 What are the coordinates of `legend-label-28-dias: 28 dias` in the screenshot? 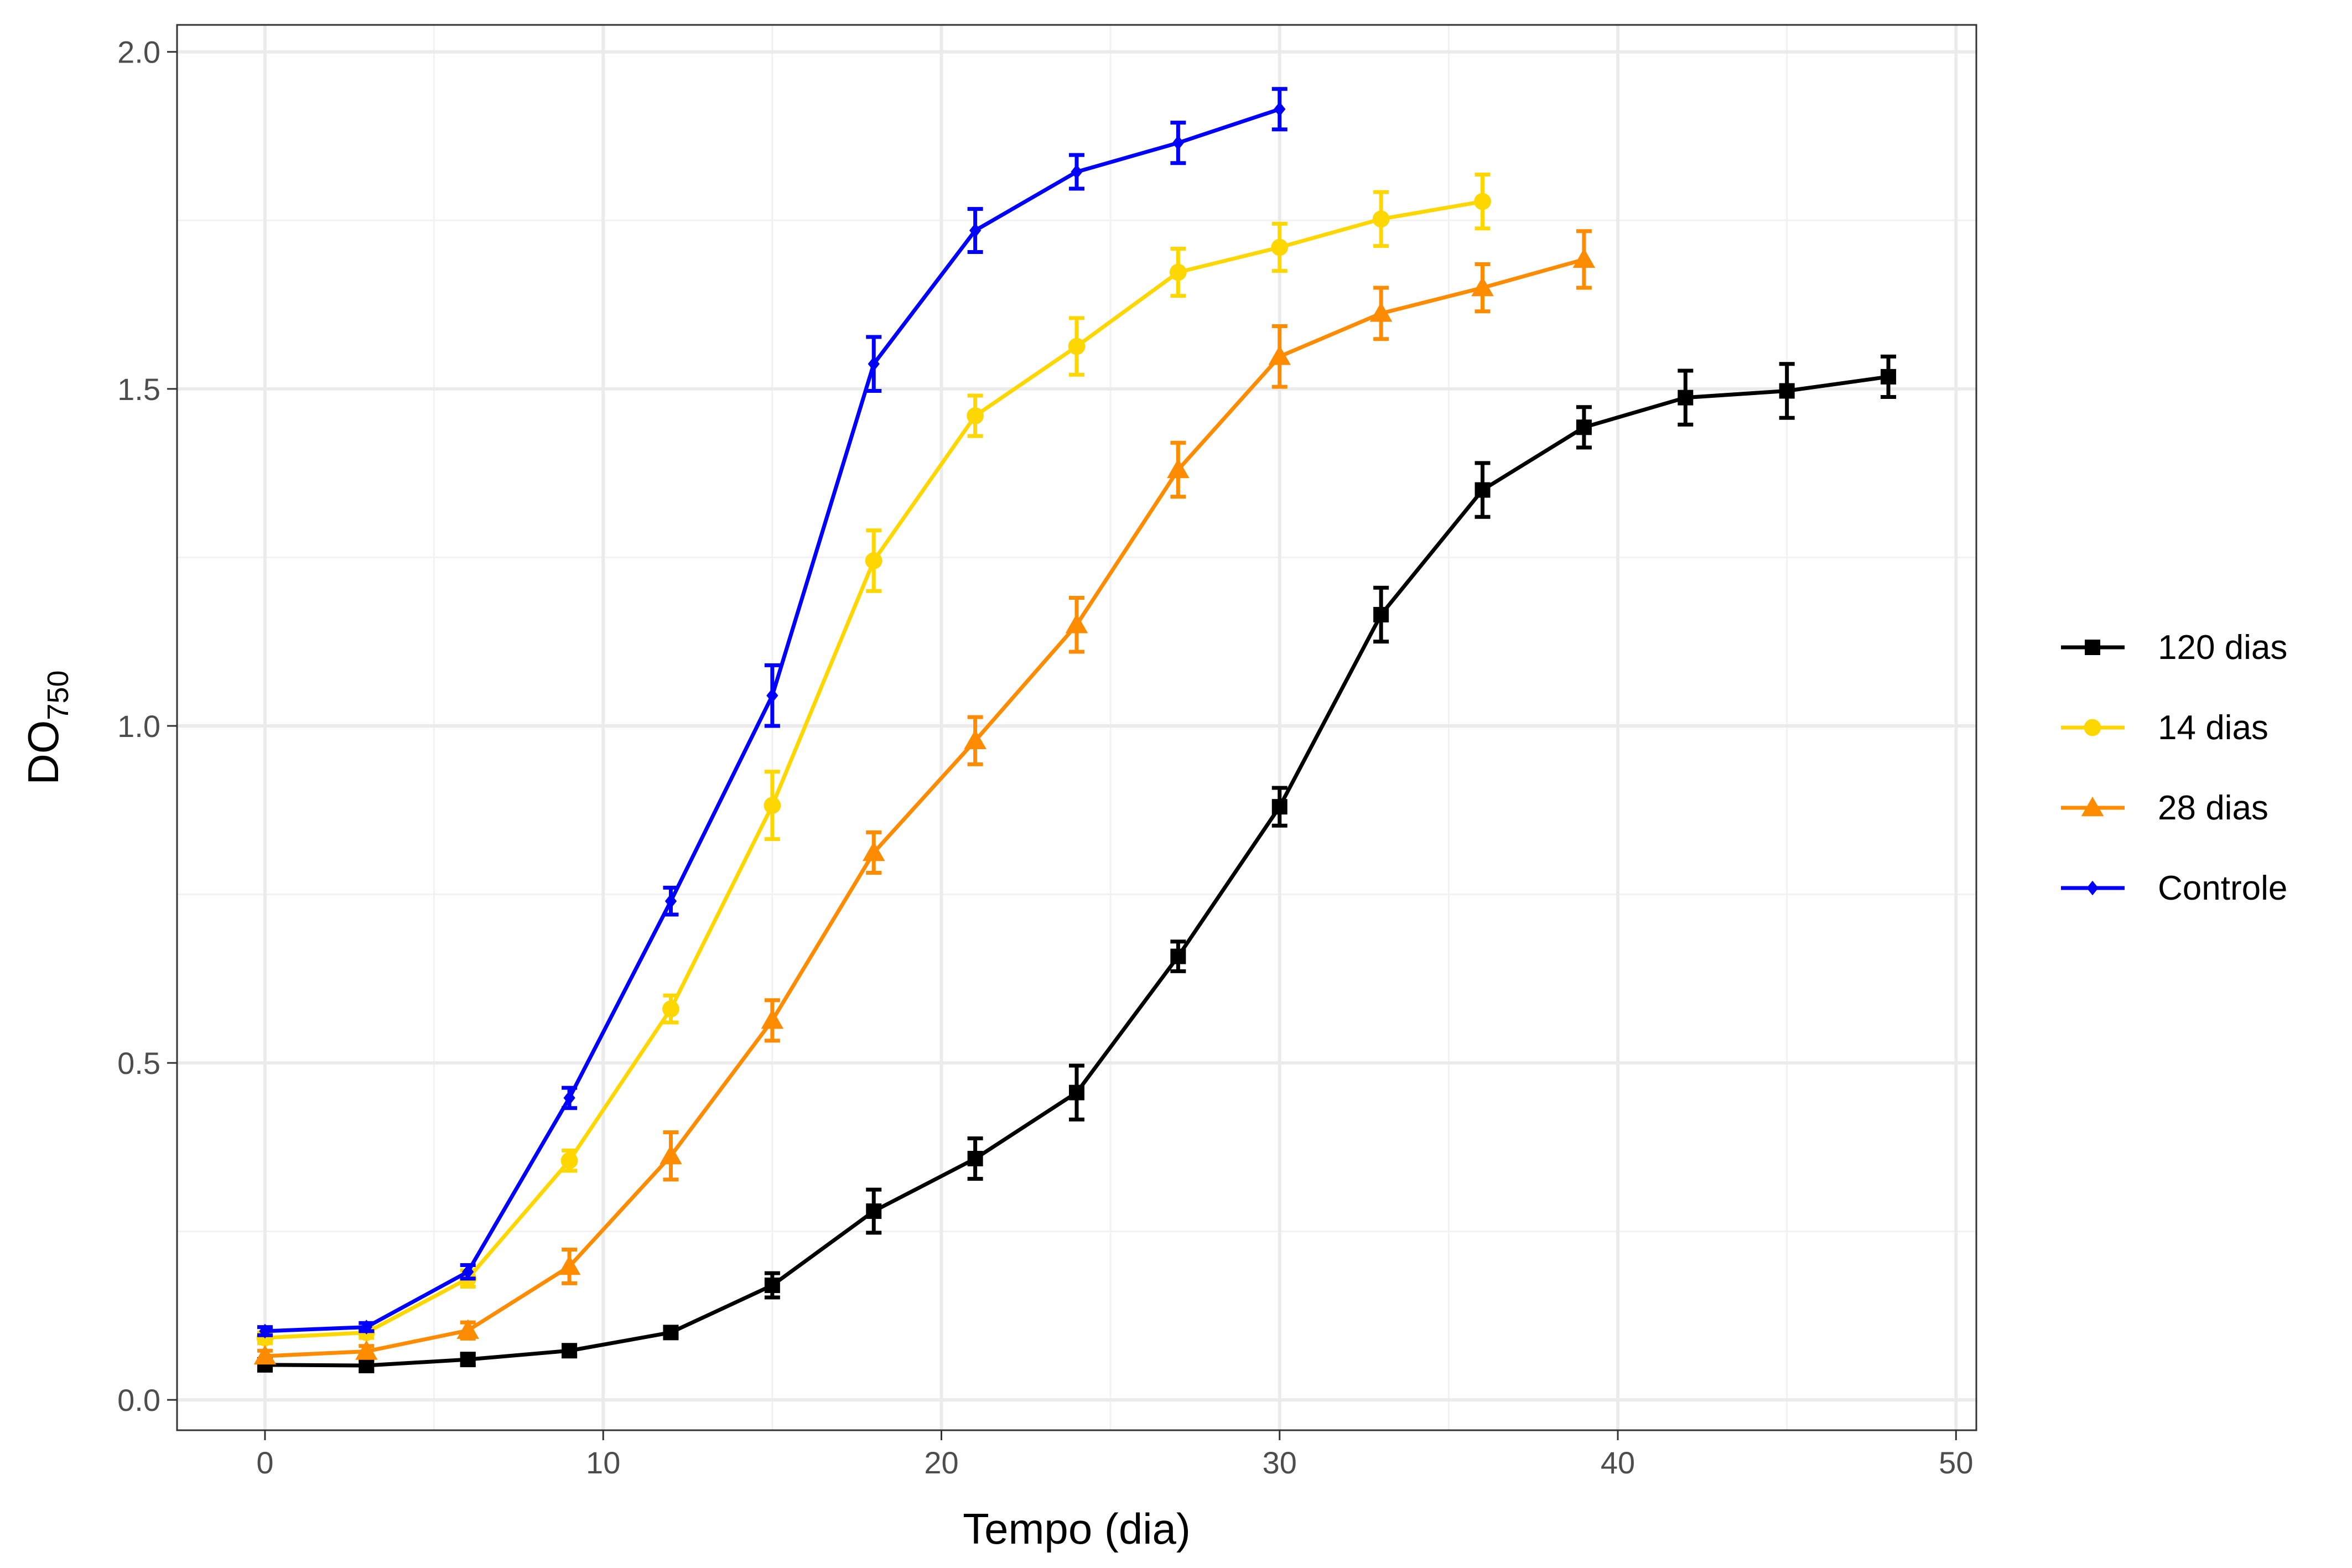 It's located at (2213, 808).